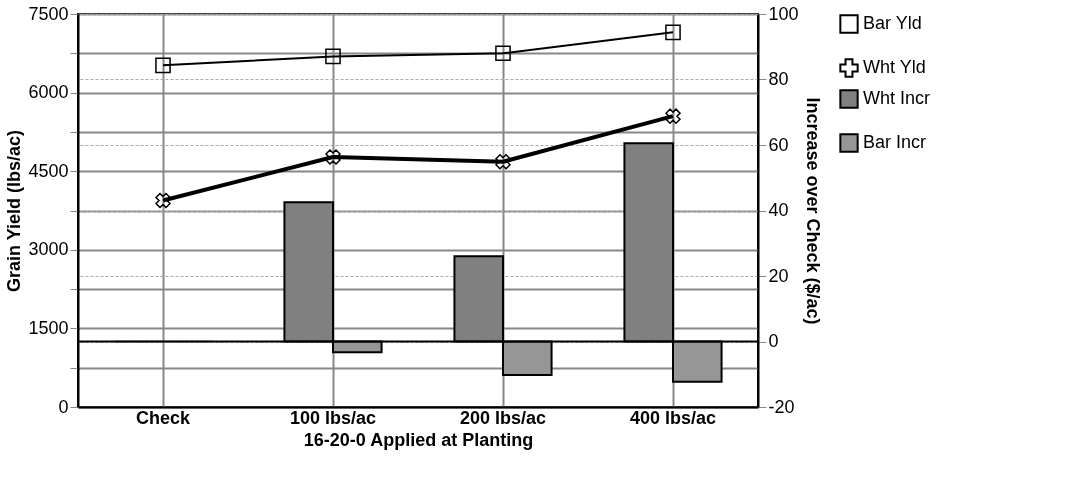 The width and height of the screenshot is (1081, 492). What do you see at coordinates (48, 249) in the screenshot?
I see `y-tick-label: 3000` at bounding box center [48, 249].